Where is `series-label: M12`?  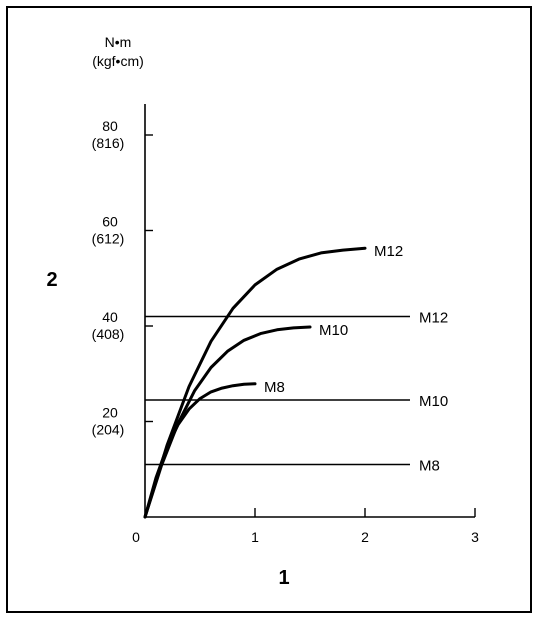
series-label: M12 is located at coordinates (388, 251).